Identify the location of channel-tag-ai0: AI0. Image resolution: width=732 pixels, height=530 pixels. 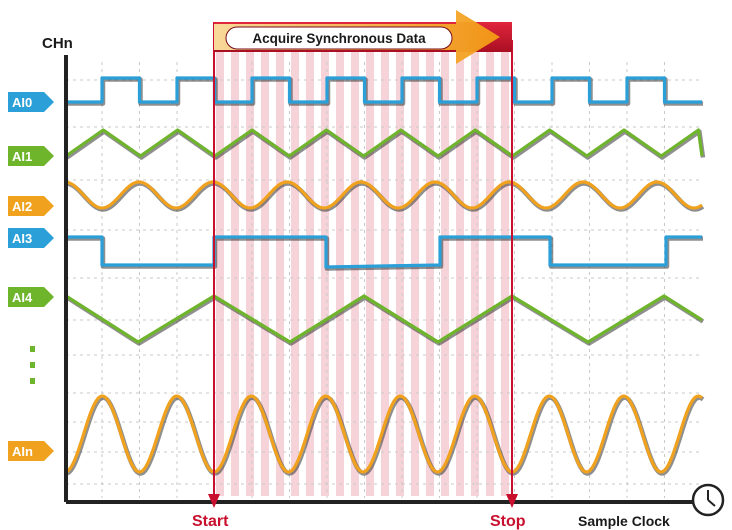
(31, 102).